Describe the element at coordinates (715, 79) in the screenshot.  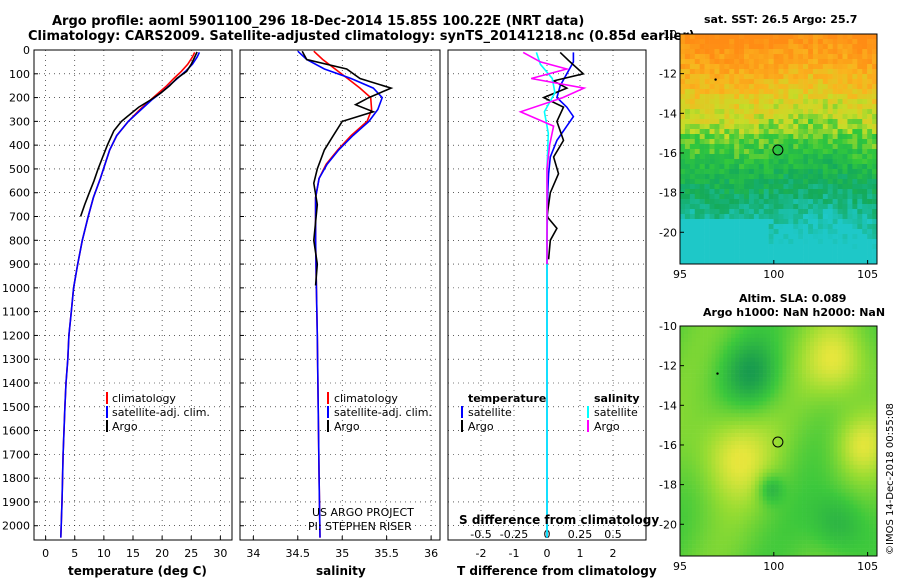
I see `sst-previous-position-marker` at that location.